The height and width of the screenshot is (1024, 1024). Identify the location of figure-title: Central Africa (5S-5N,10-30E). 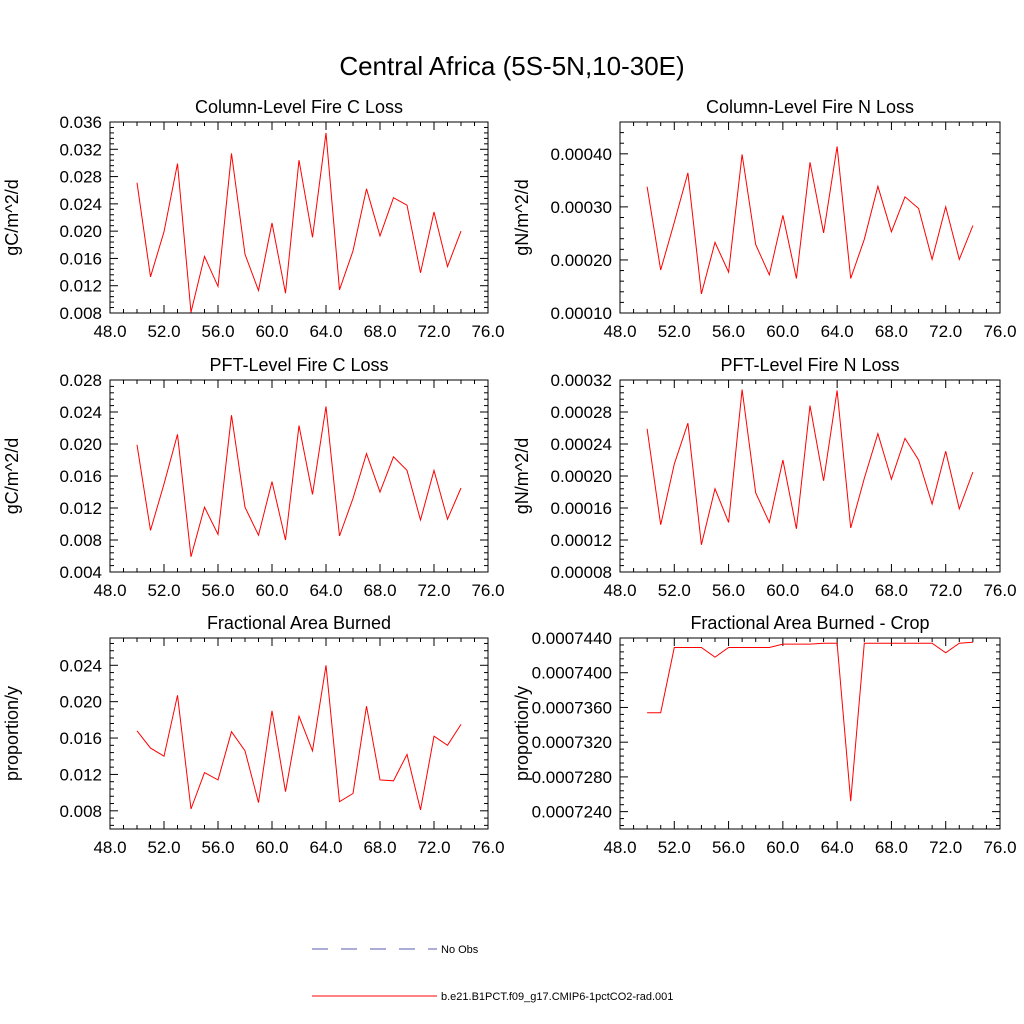
(511, 66).